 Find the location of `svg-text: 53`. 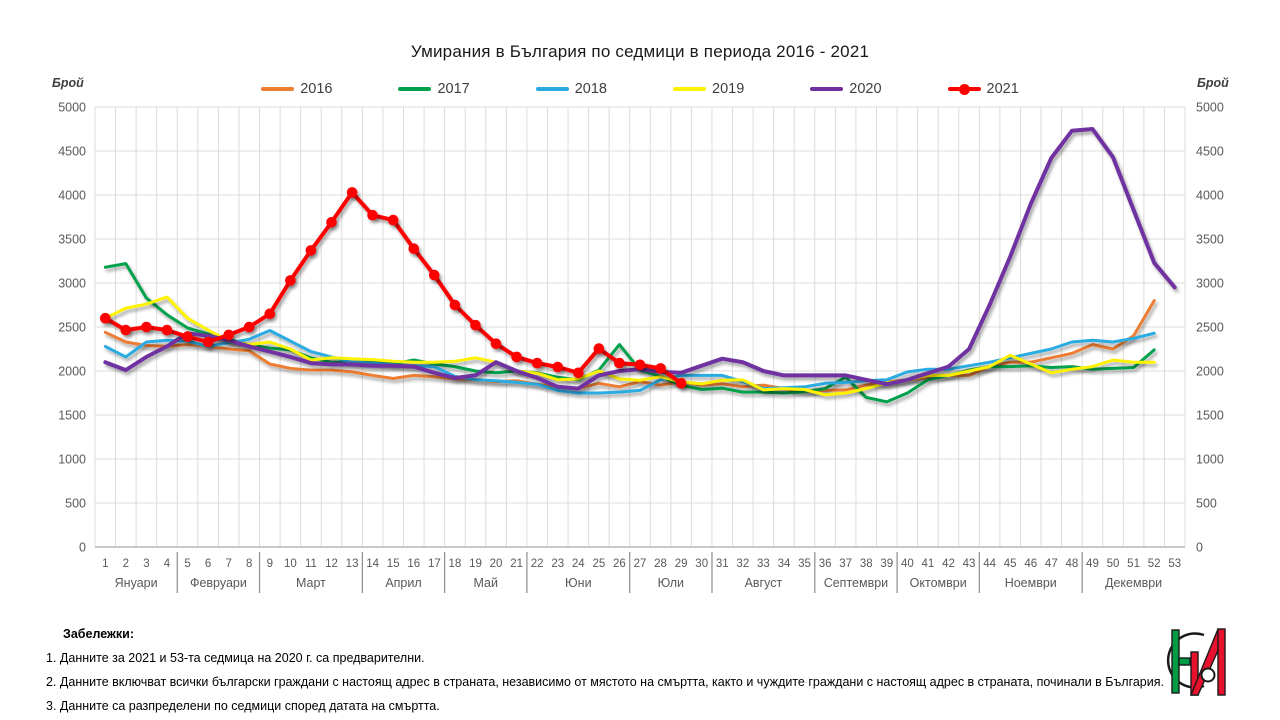

svg-text: 53 is located at coordinates (1174, 564).